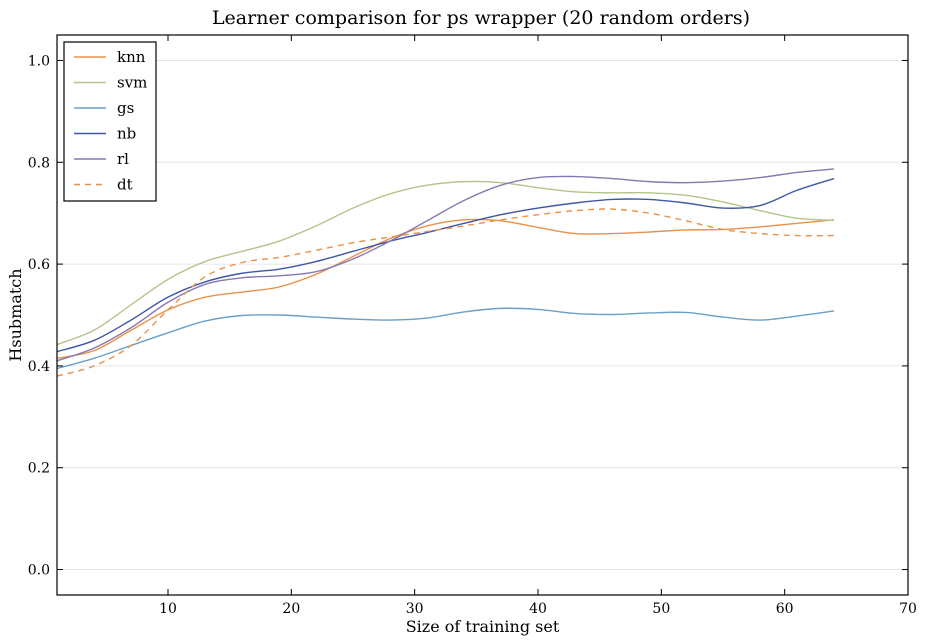  What do you see at coordinates (131, 57) in the screenshot?
I see `legend-label-knn: knn` at bounding box center [131, 57].